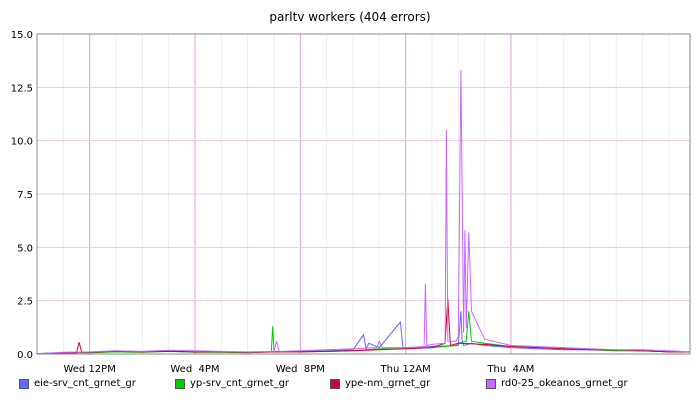 The height and width of the screenshot is (400, 700). What do you see at coordinates (25, 248) in the screenshot?
I see `y-tick-label: 5.0` at bounding box center [25, 248].